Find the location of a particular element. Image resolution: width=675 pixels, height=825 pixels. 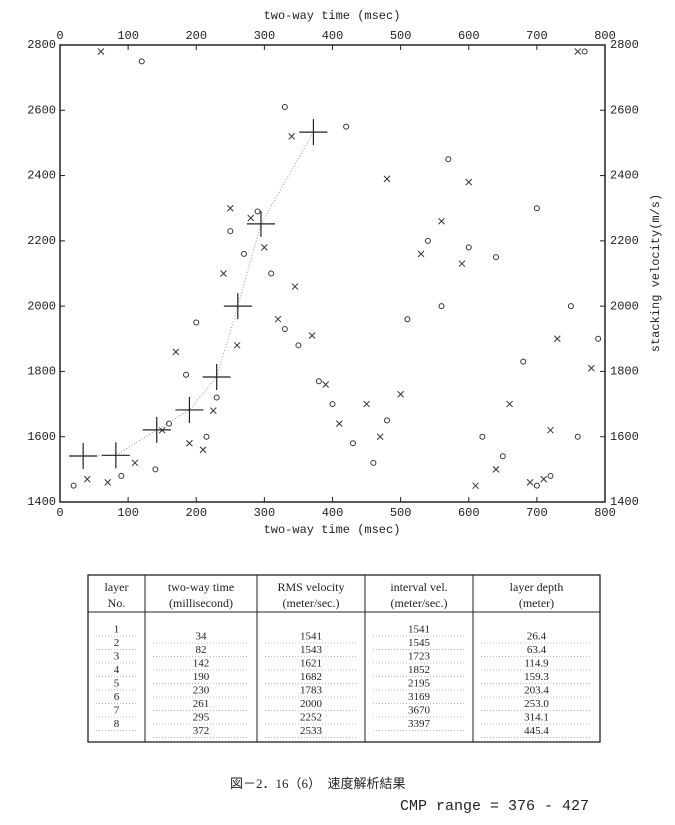

x-tick-label-top: 100 is located at coordinates (128, 36).